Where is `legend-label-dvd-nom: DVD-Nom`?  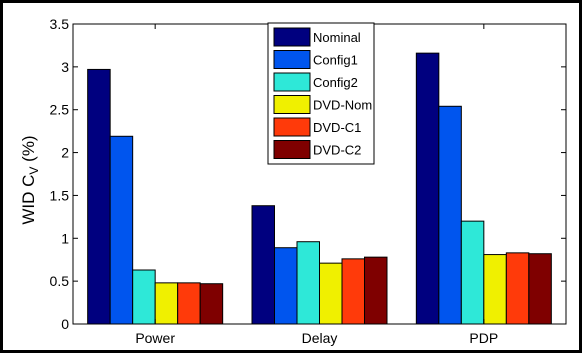
legend-label-dvd-nom: DVD-Nom is located at coordinates (342, 105).